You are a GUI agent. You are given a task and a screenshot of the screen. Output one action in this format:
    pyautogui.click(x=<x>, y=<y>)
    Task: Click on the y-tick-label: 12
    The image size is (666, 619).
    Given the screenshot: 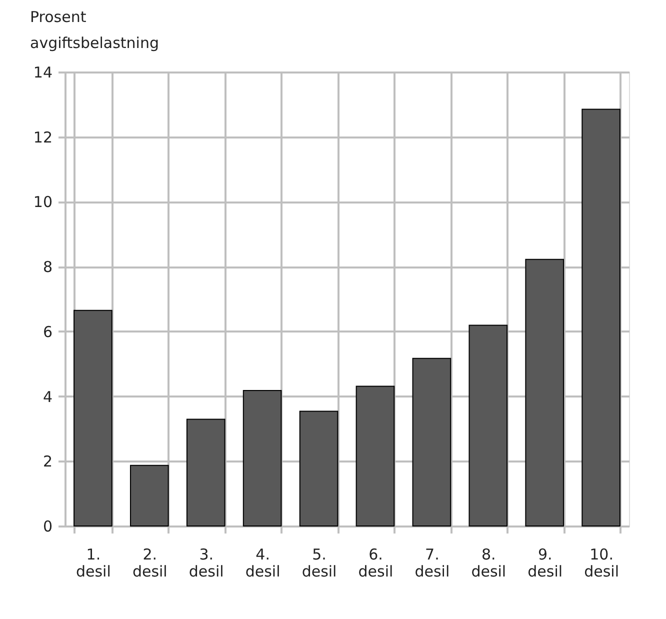 What is the action you would take?
    pyautogui.click(x=42, y=137)
    